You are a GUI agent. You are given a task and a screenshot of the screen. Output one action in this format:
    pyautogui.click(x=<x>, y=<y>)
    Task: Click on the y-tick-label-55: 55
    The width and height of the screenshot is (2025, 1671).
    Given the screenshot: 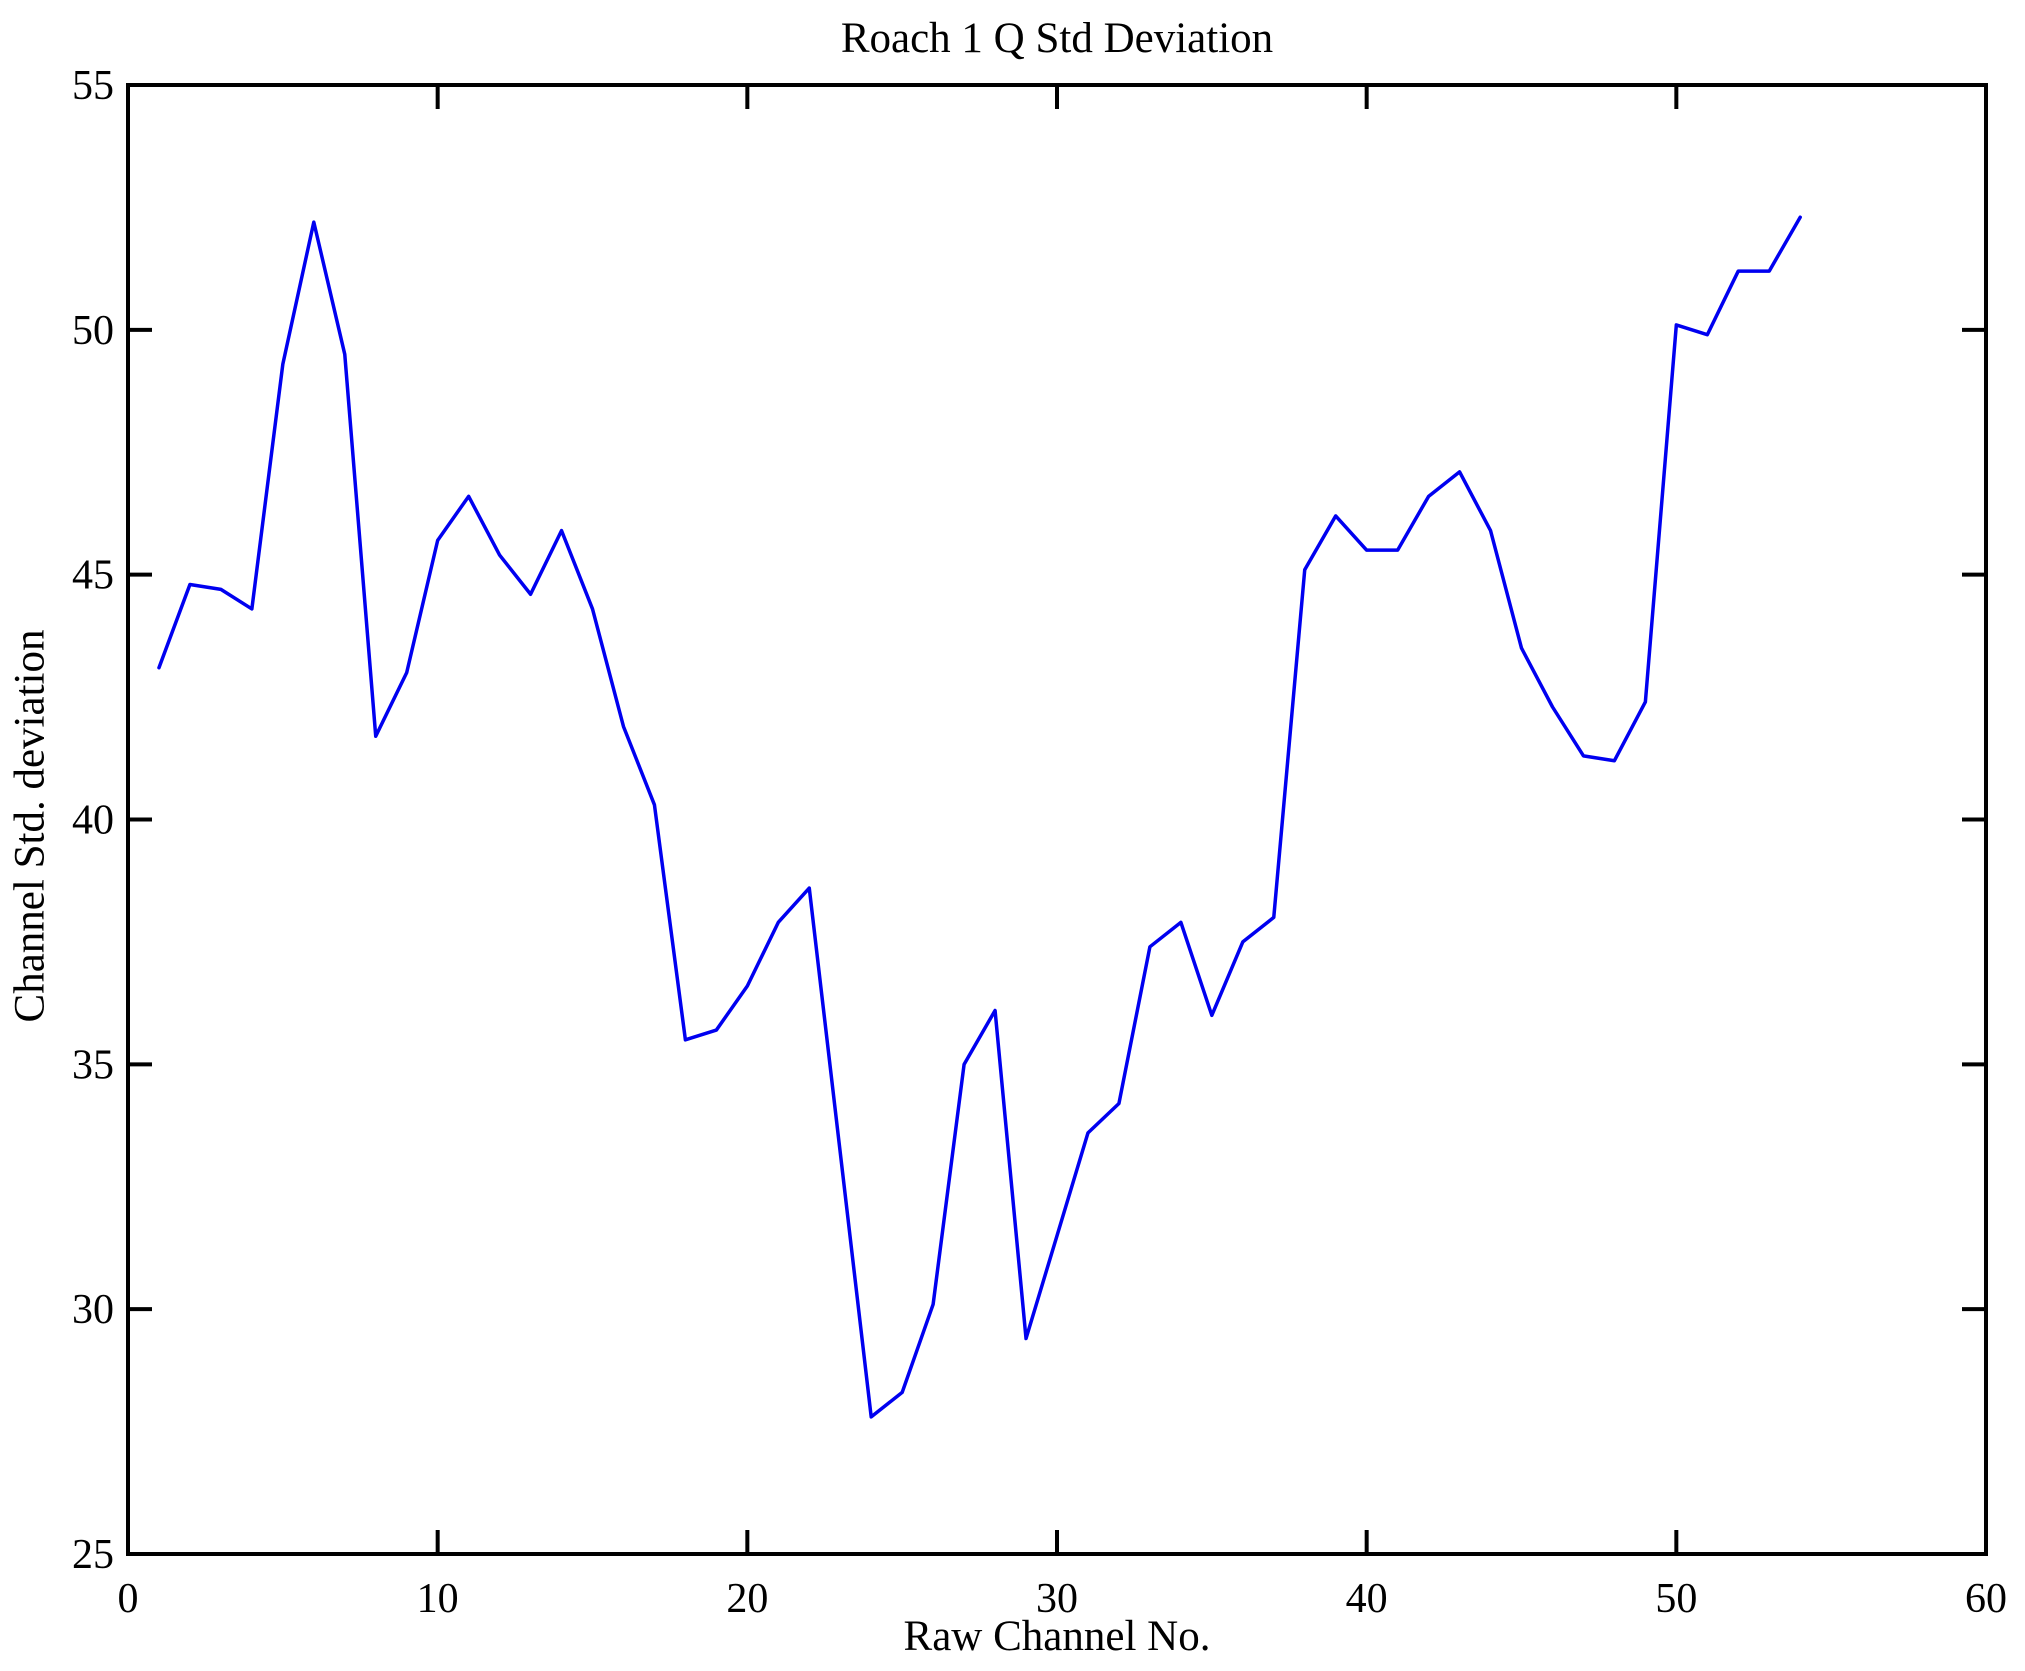 What is the action you would take?
    pyautogui.click(x=93, y=86)
    